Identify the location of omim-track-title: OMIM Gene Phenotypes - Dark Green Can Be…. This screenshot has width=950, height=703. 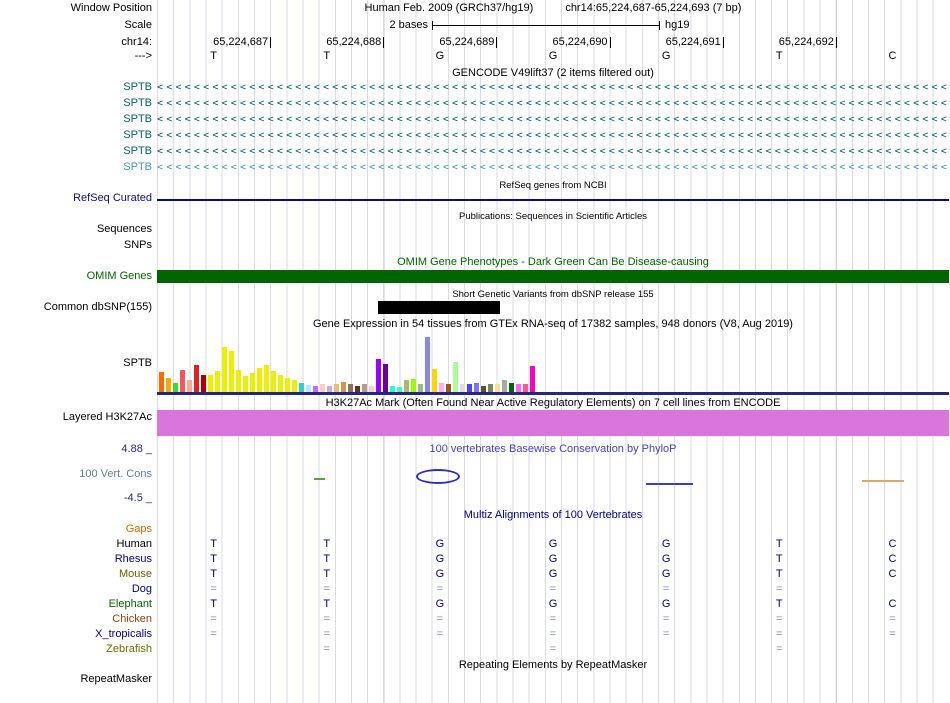
(553, 262).